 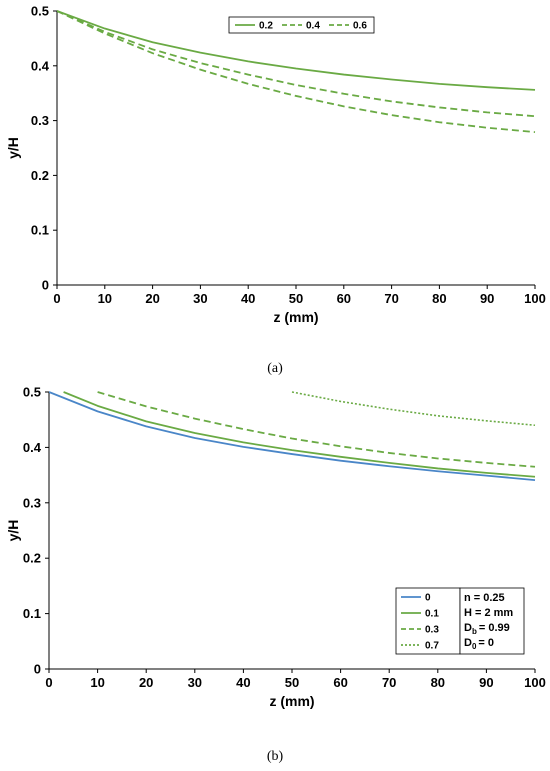 I want to click on figure-caption: (b), so click(x=275, y=756).